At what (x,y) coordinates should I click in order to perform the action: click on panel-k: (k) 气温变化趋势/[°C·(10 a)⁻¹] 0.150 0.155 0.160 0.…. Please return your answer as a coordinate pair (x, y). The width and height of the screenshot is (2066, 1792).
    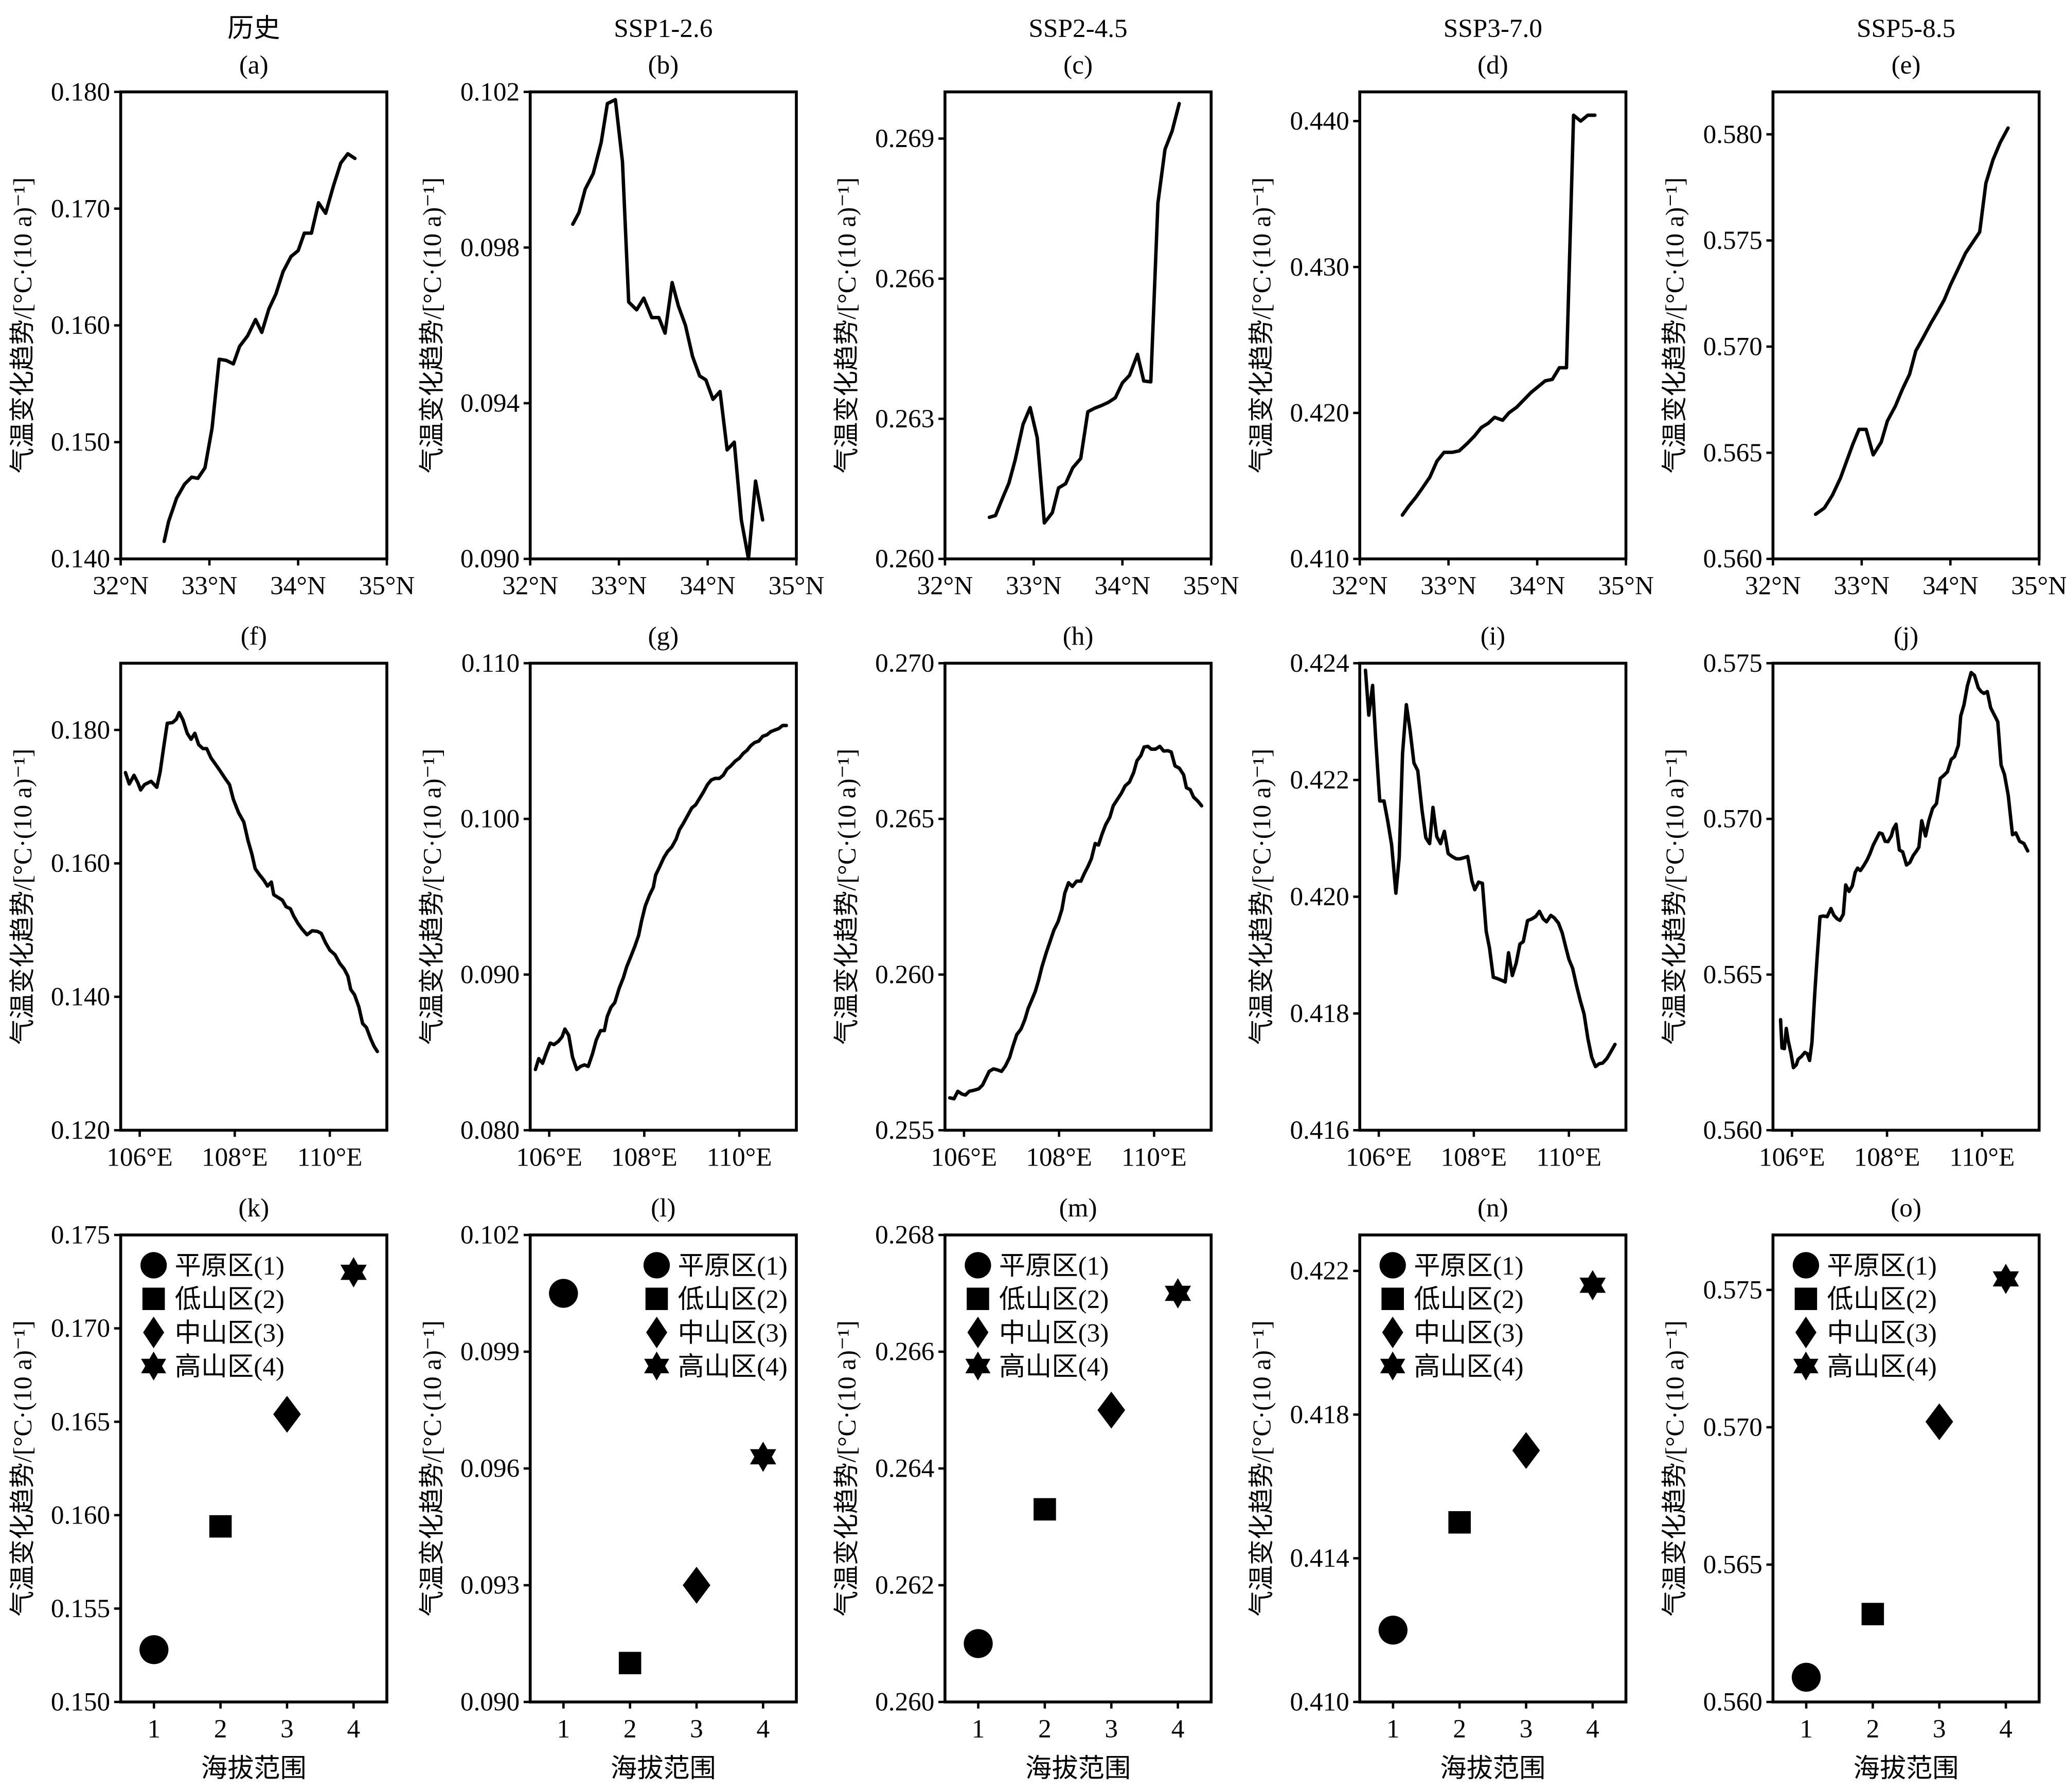
    Looking at the image, I should click on (198, 1488).